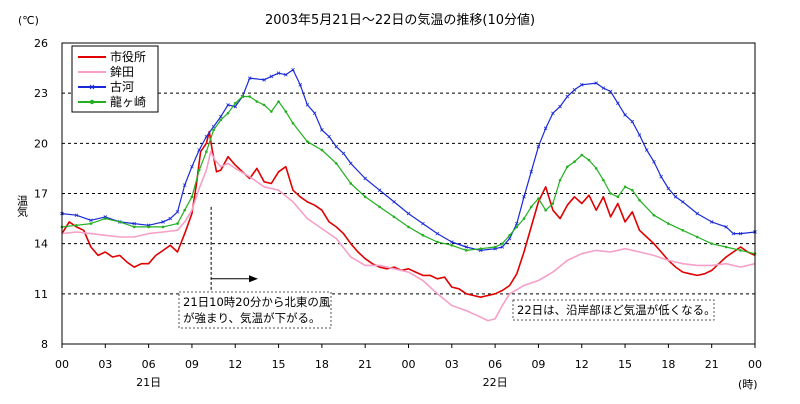 The height and width of the screenshot is (404, 800). I want to click on legend-item: 市役所, so click(112, 56).